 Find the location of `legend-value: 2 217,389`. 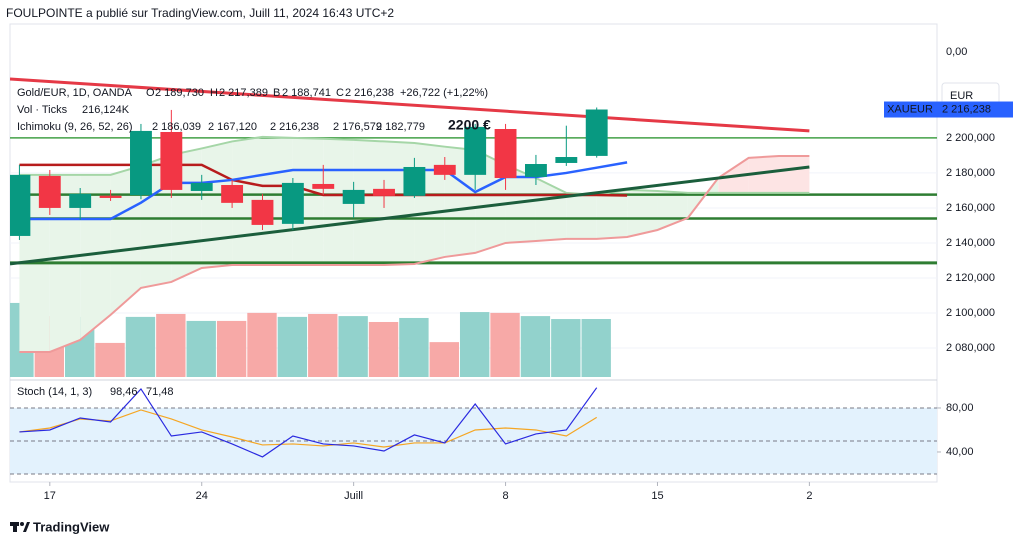

legend-value: 2 217,389 is located at coordinates (243, 93).